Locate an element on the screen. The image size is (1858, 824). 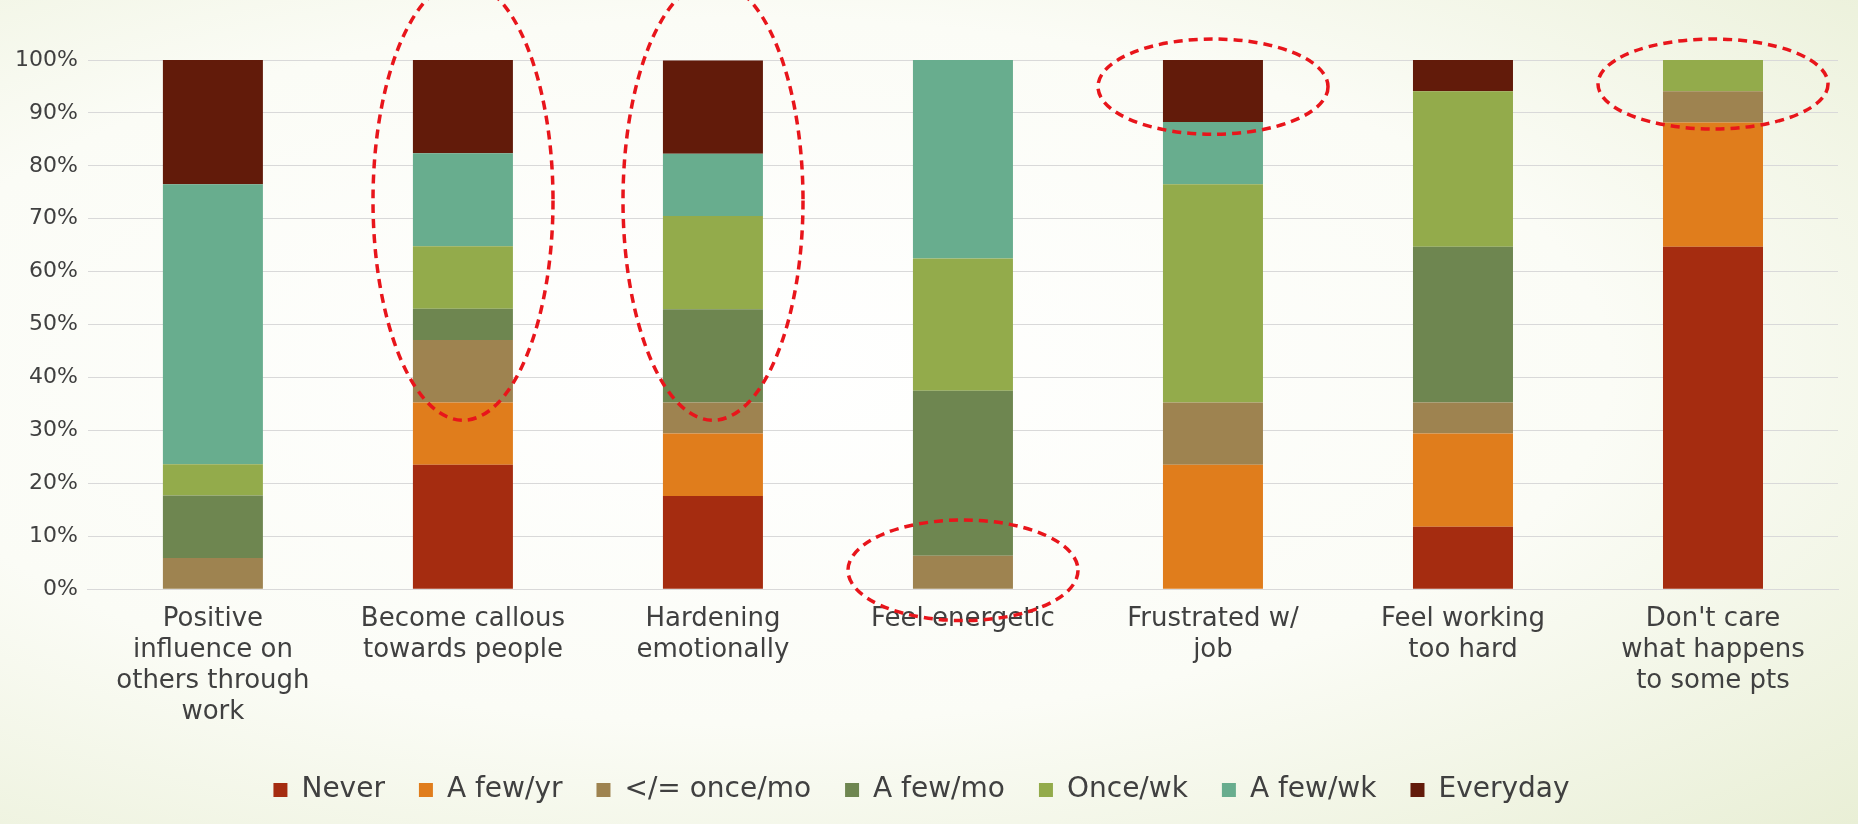
y-tick-label: 30% is located at coordinates (53, 429).